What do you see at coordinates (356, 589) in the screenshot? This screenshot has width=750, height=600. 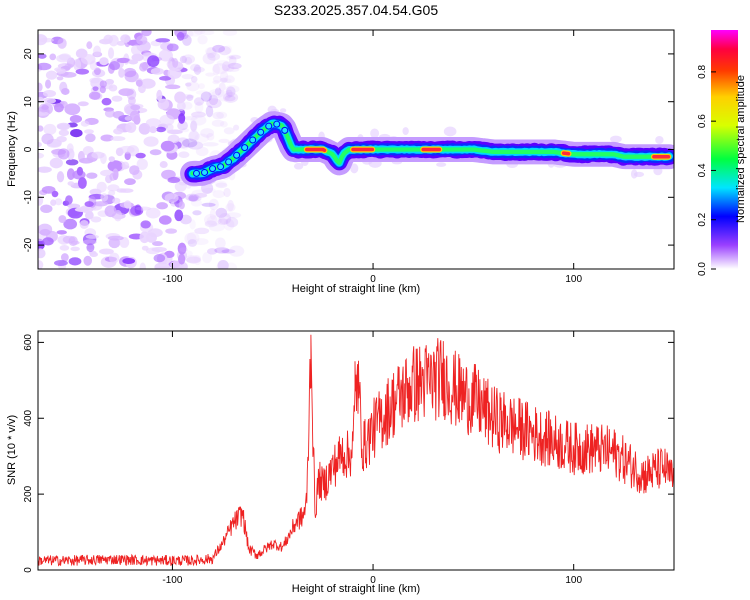 I see `snr-x-label: Height of straight line (km)` at bounding box center [356, 589].